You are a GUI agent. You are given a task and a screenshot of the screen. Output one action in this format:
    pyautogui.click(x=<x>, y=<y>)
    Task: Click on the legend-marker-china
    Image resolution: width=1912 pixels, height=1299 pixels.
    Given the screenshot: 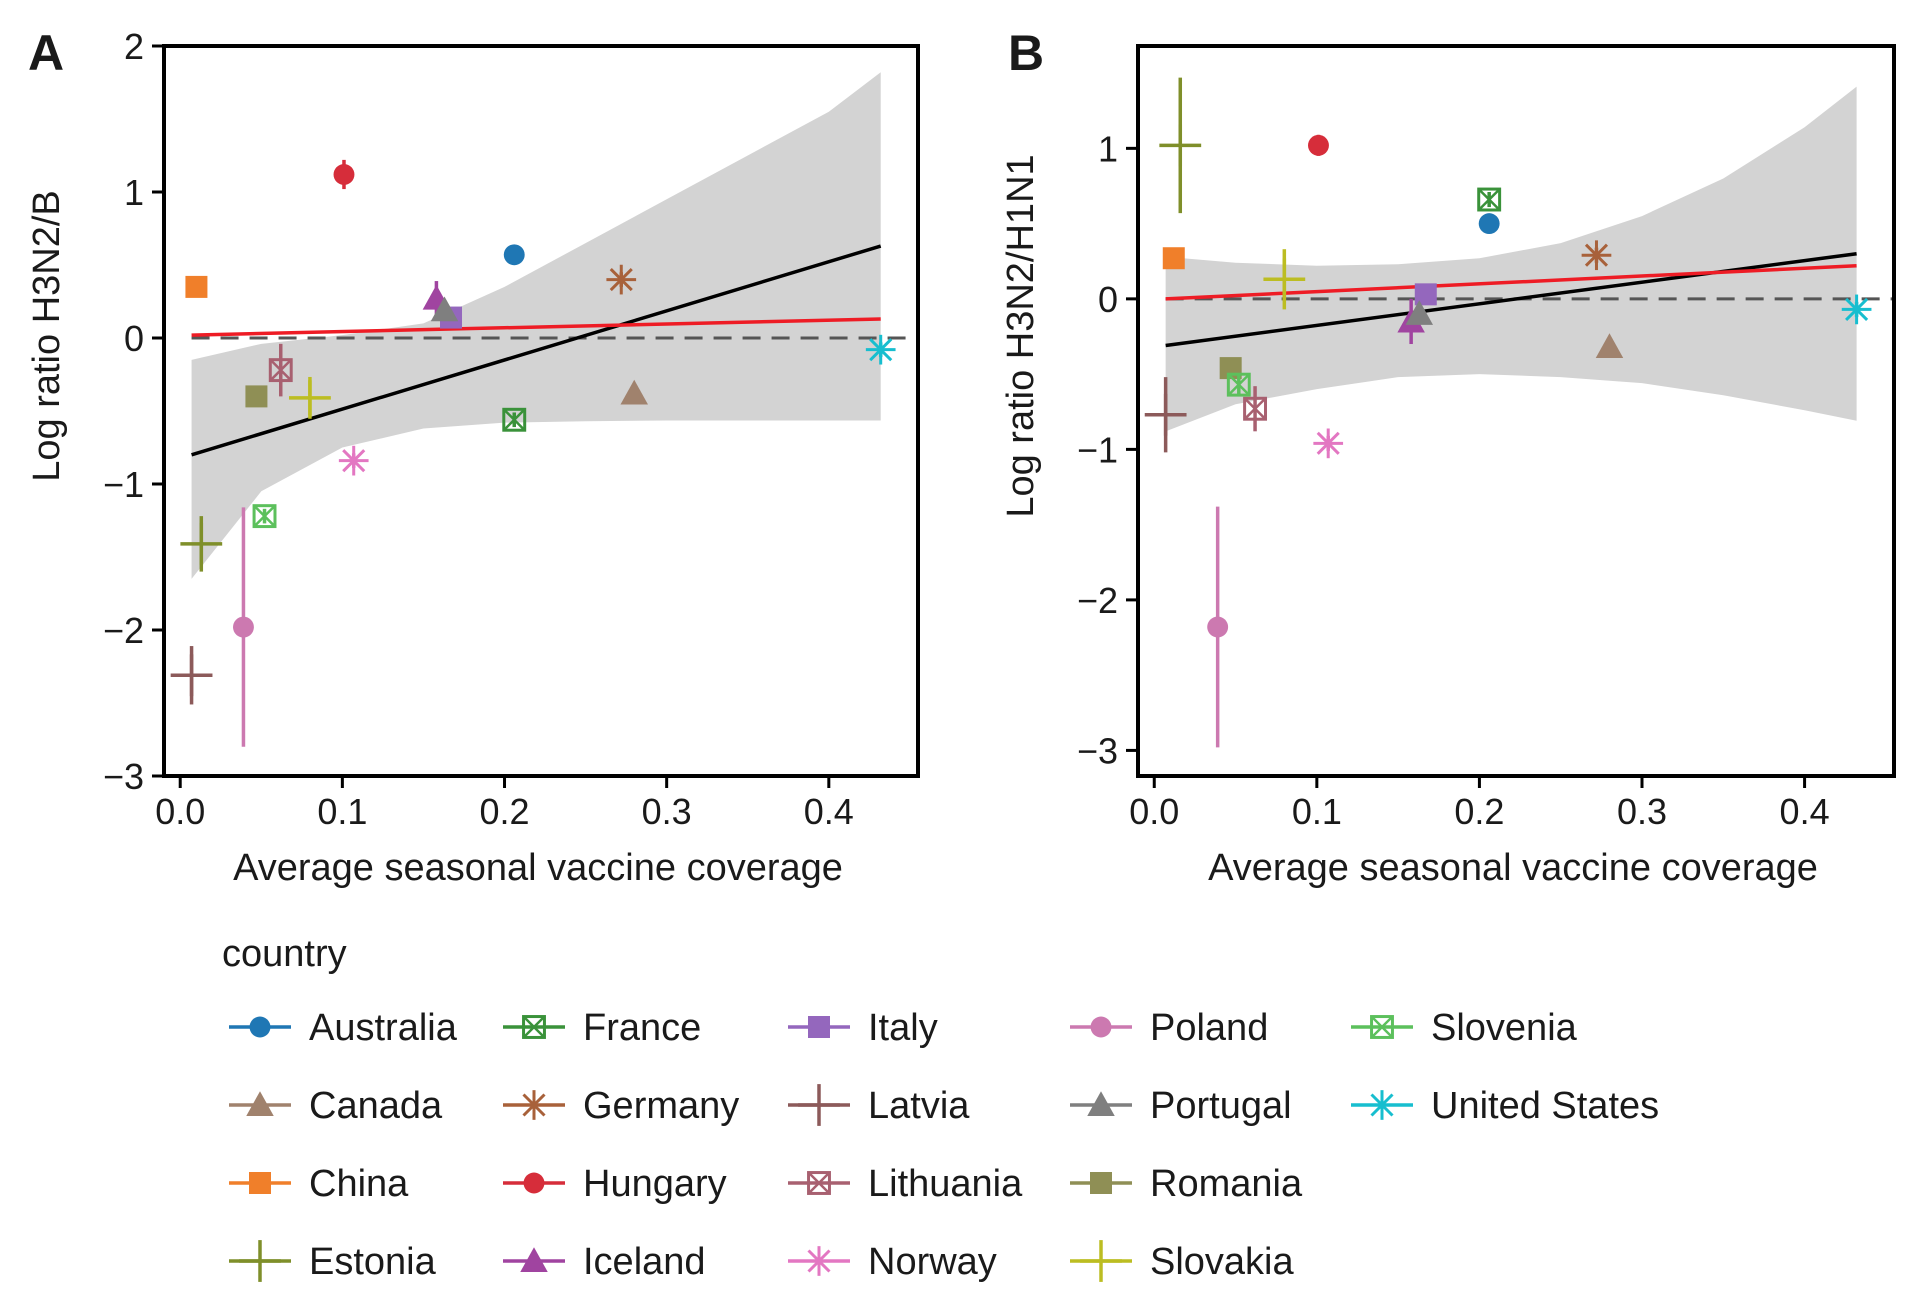 What is the action you would take?
    pyautogui.click(x=260, y=1183)
    